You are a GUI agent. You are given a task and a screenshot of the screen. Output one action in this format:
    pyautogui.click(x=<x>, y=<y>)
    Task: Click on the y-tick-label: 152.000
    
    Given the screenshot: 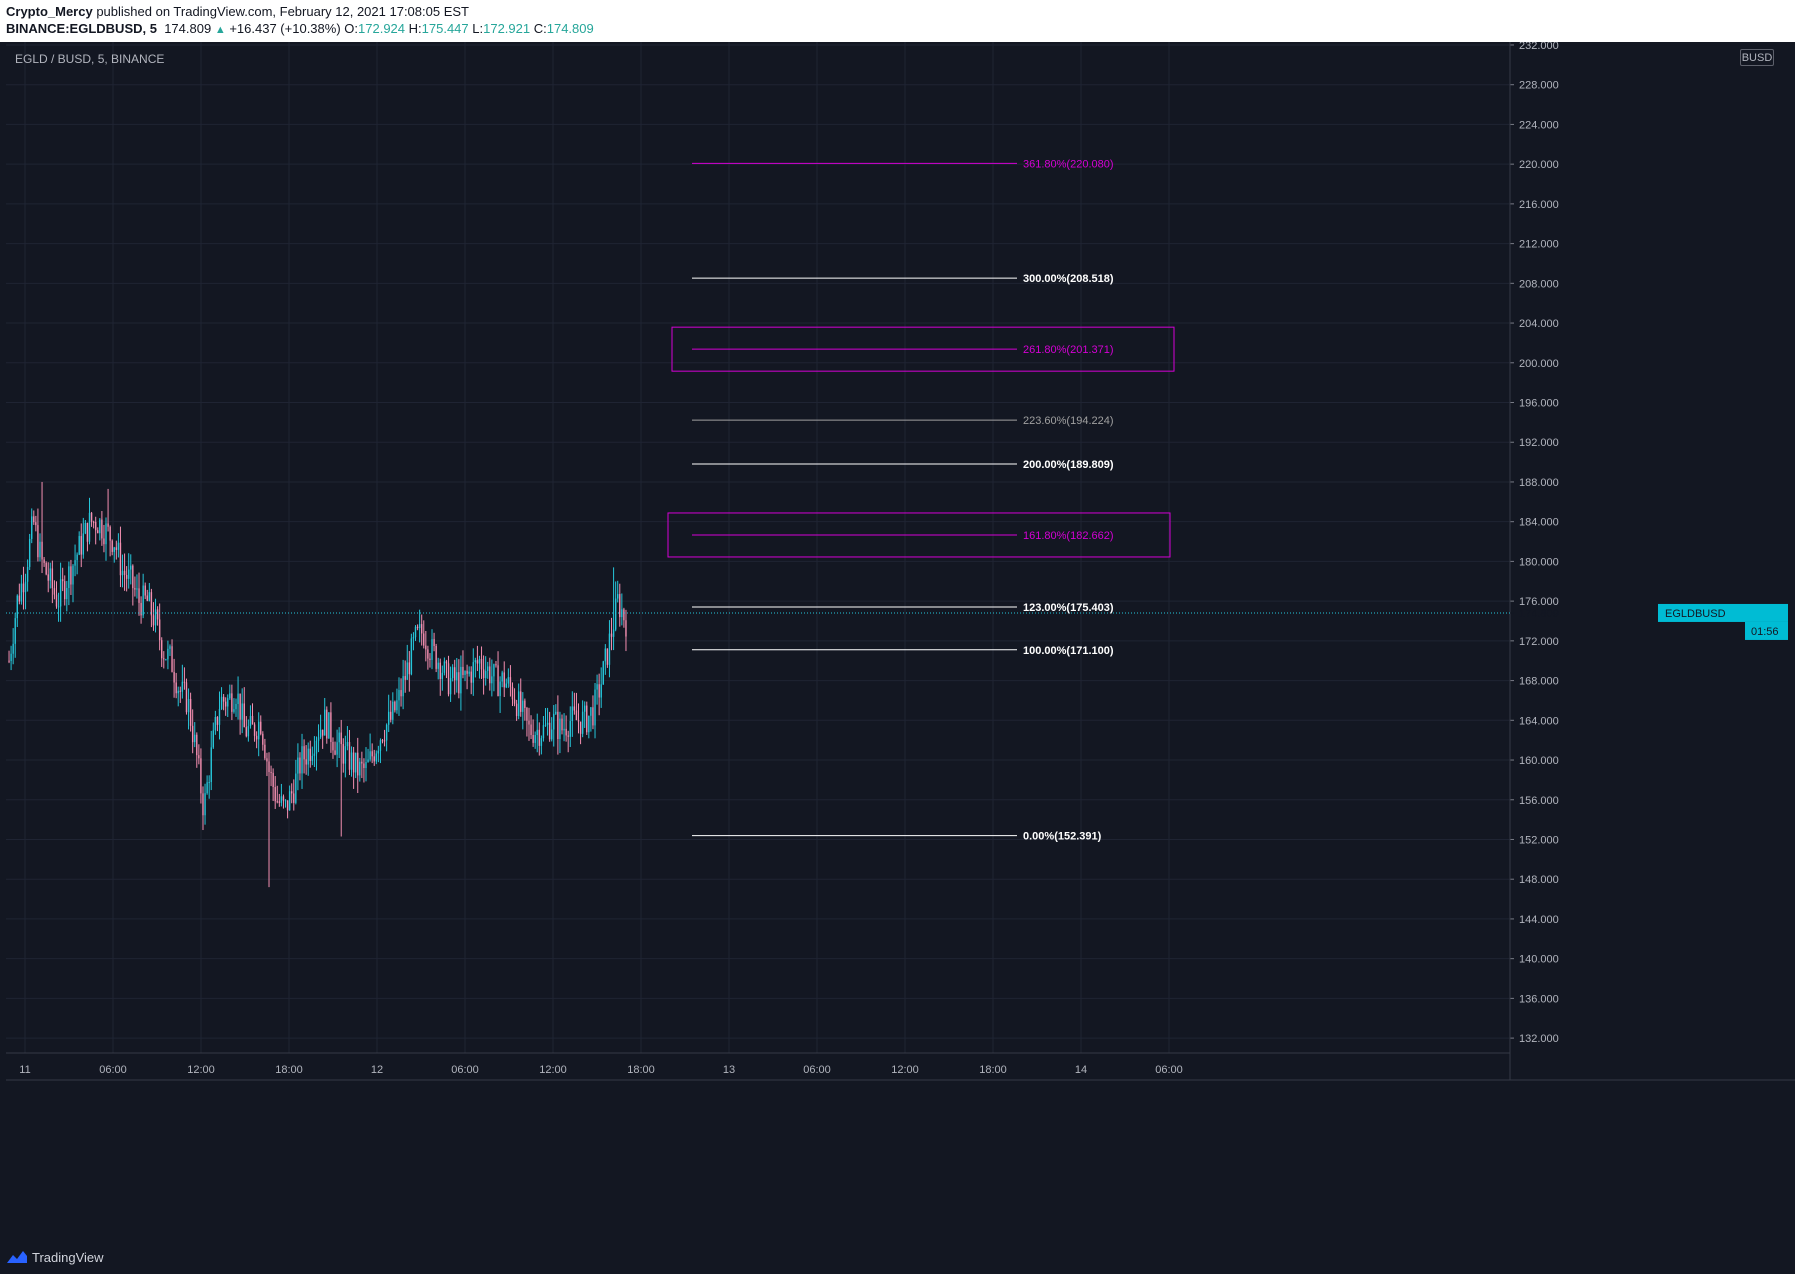 What is the action you would take?
    pyautogui.click(x=1539, y=840)
    